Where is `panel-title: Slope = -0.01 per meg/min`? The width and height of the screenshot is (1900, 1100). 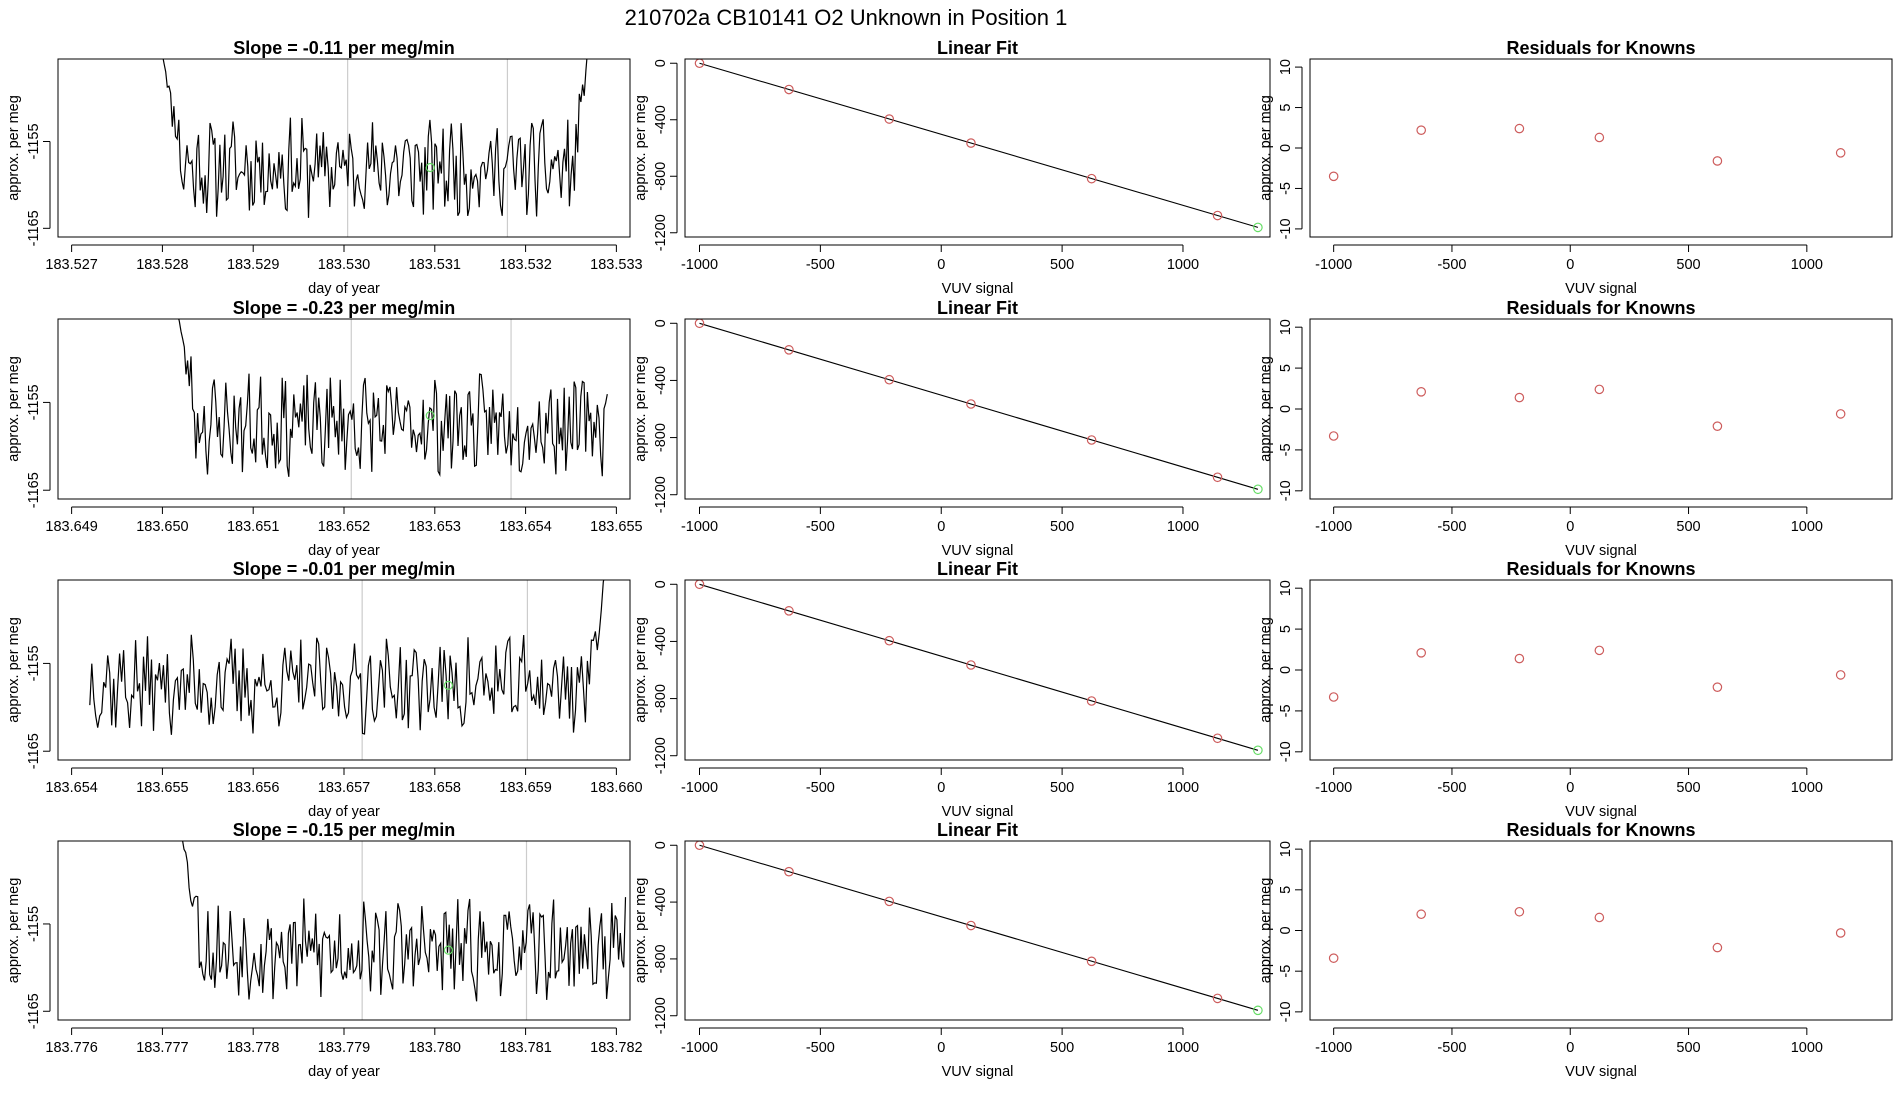
panel-title: Slope = -0.01 per meg/min is located at coordinates (344, 569).